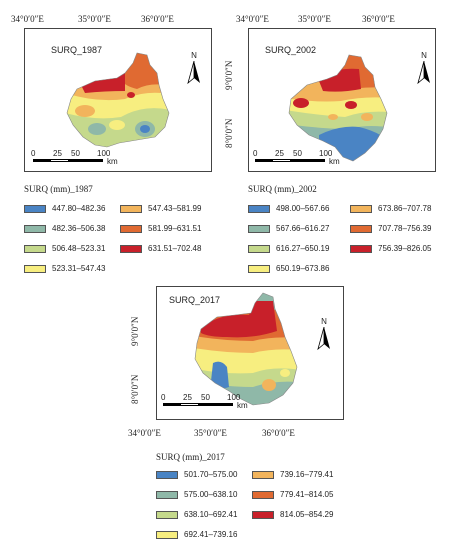 This screenshot has width=474, height=554. What do you see at coordinates (77, 50) in the screenshot?
I see `map-title: SURQ_1987` at bounding box center [77, 50].